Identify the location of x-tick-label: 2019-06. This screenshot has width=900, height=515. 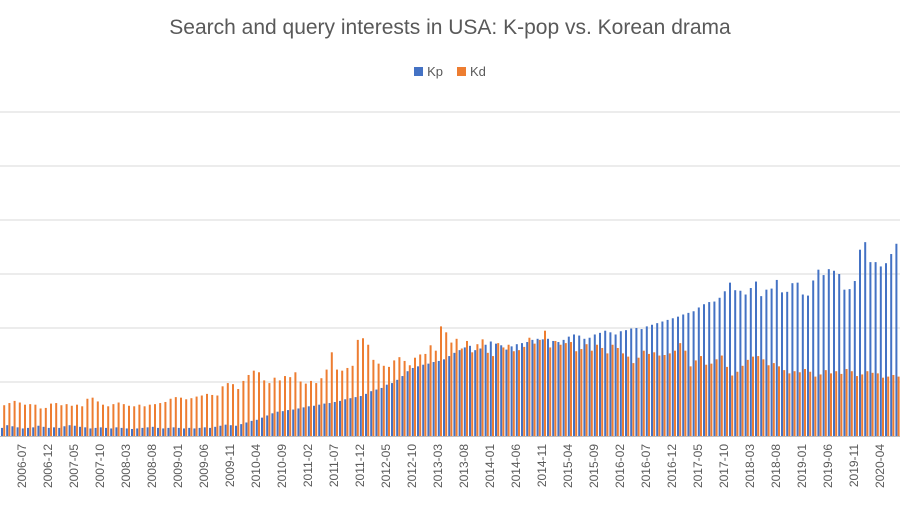
(828, 466).